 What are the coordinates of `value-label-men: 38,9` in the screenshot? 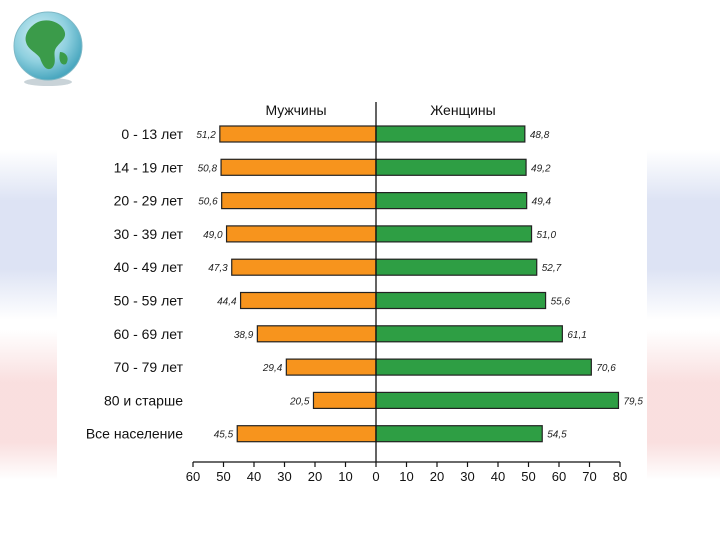 It's located at (244, 335).